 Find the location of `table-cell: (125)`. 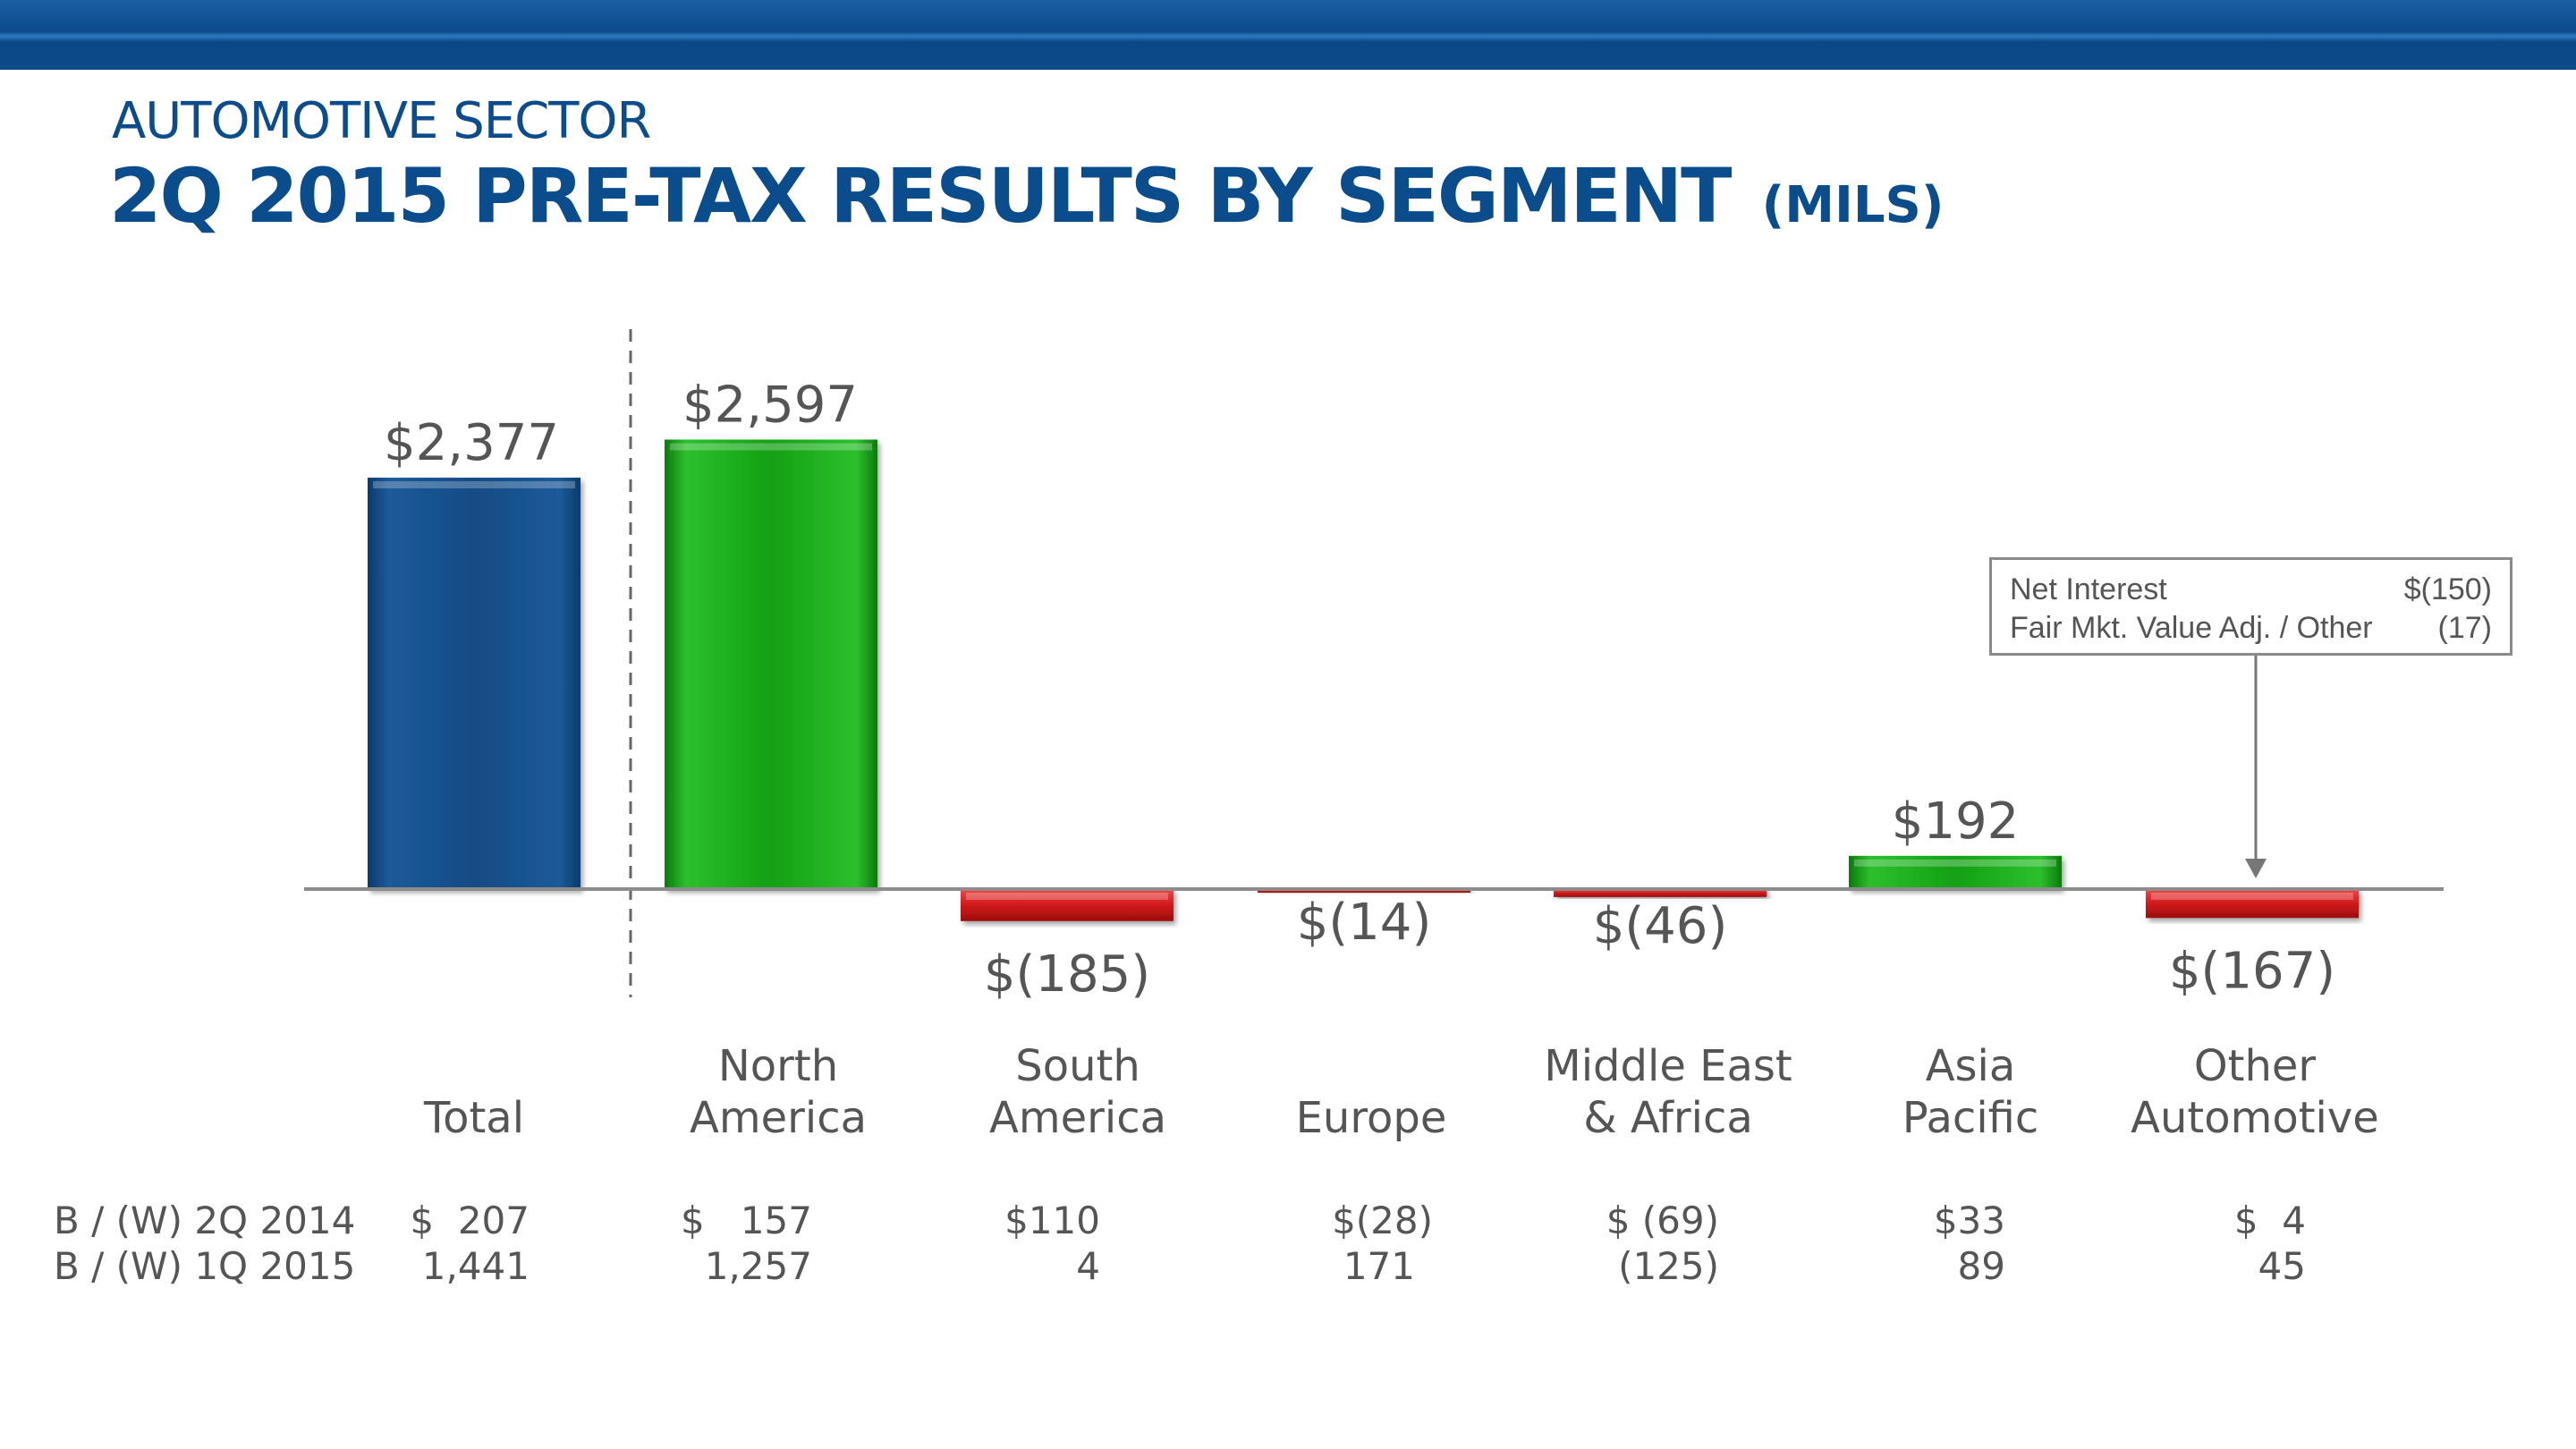

table-cell: (125) is located at coordinates (1668, 1266).